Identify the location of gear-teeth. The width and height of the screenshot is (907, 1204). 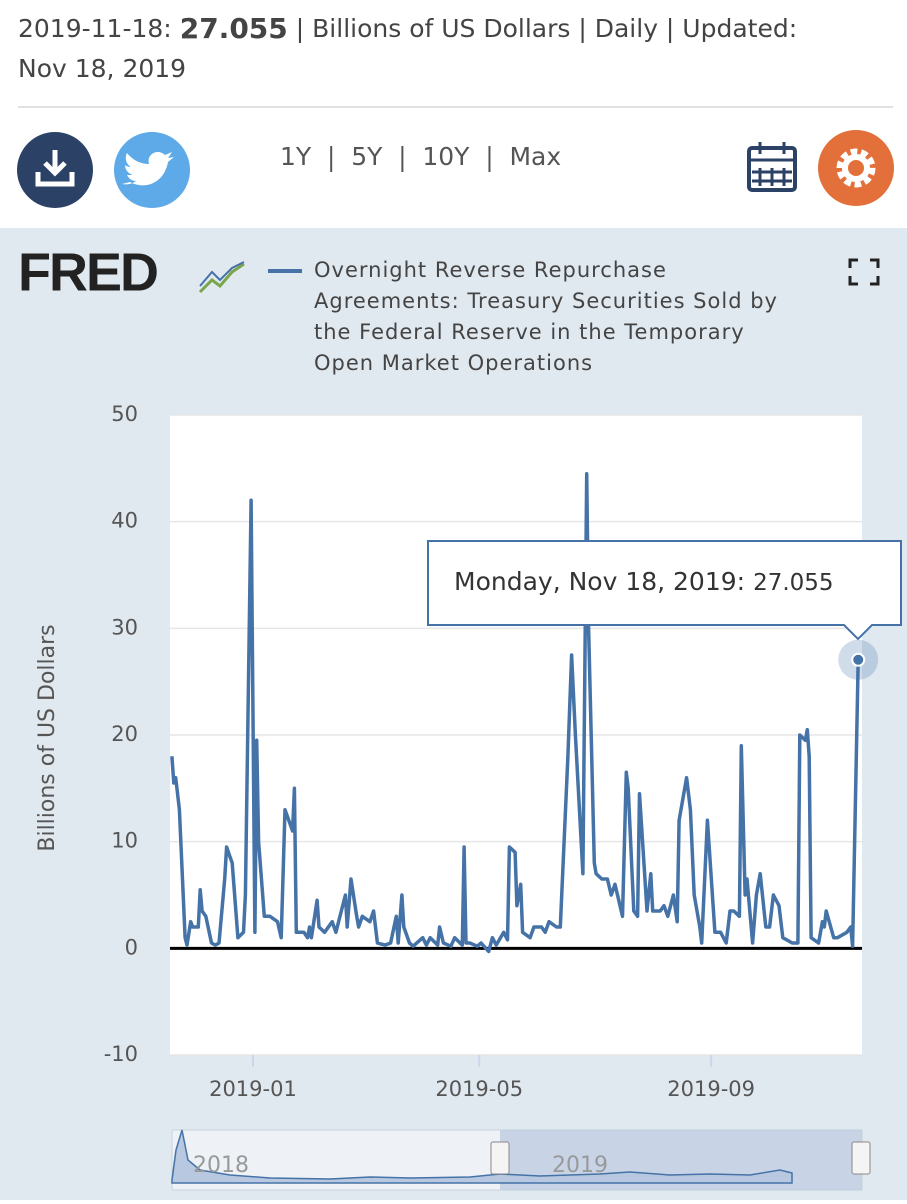
(856, 168).